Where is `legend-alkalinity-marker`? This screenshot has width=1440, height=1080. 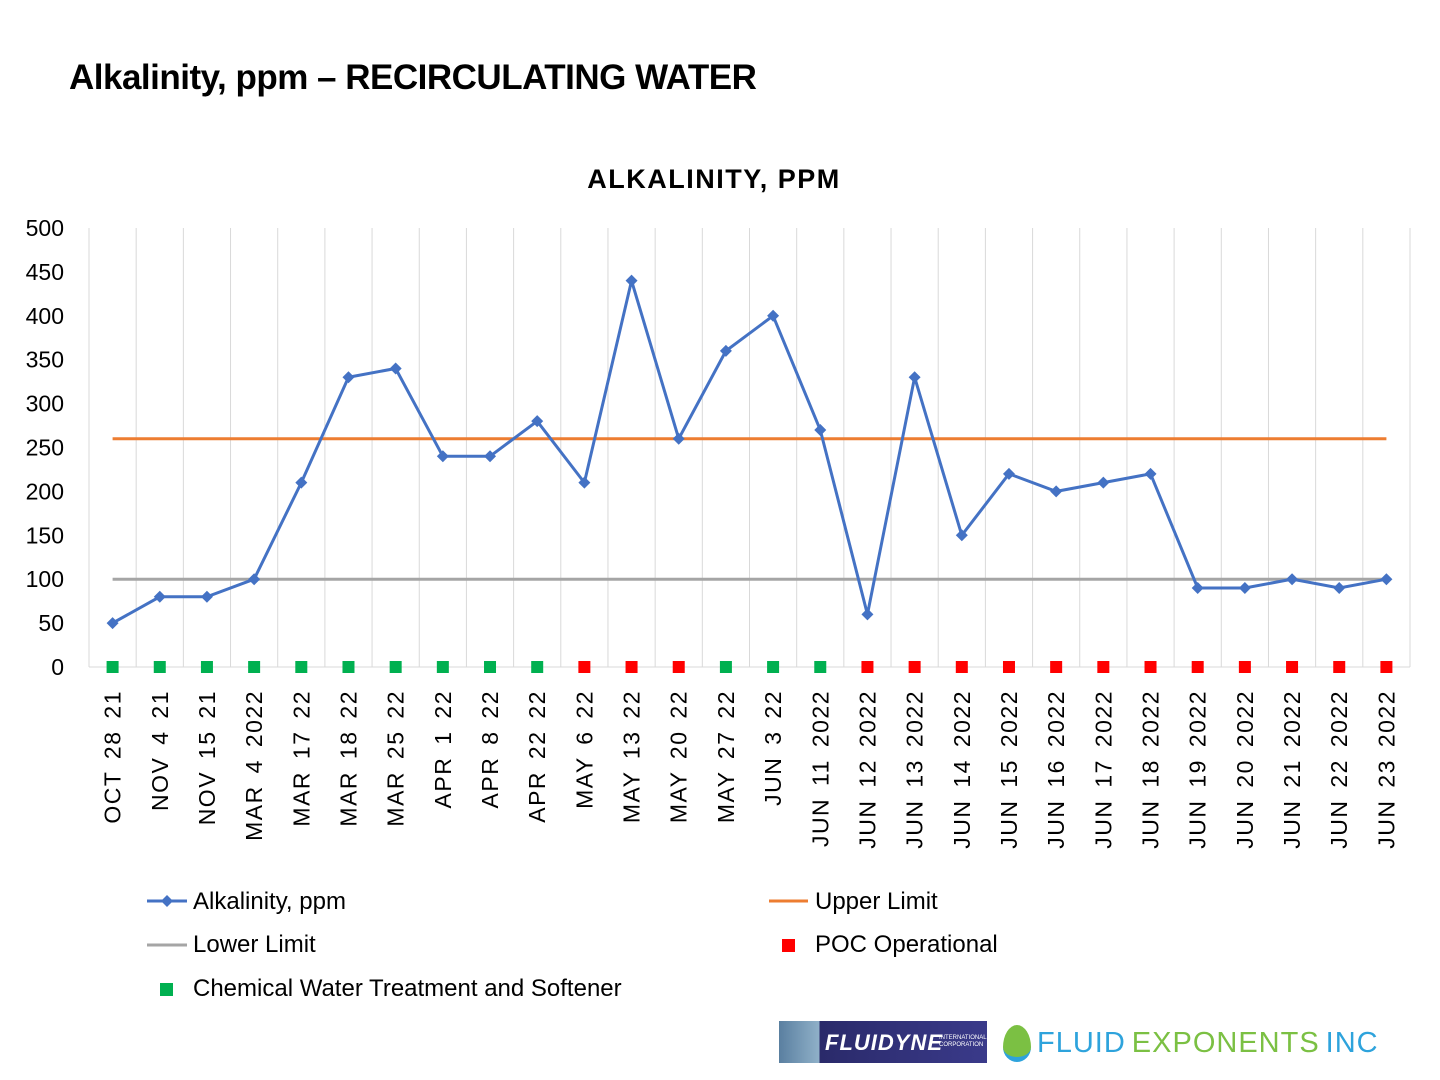 legend-alkalinity-marker is located at coordinates (167, 901).